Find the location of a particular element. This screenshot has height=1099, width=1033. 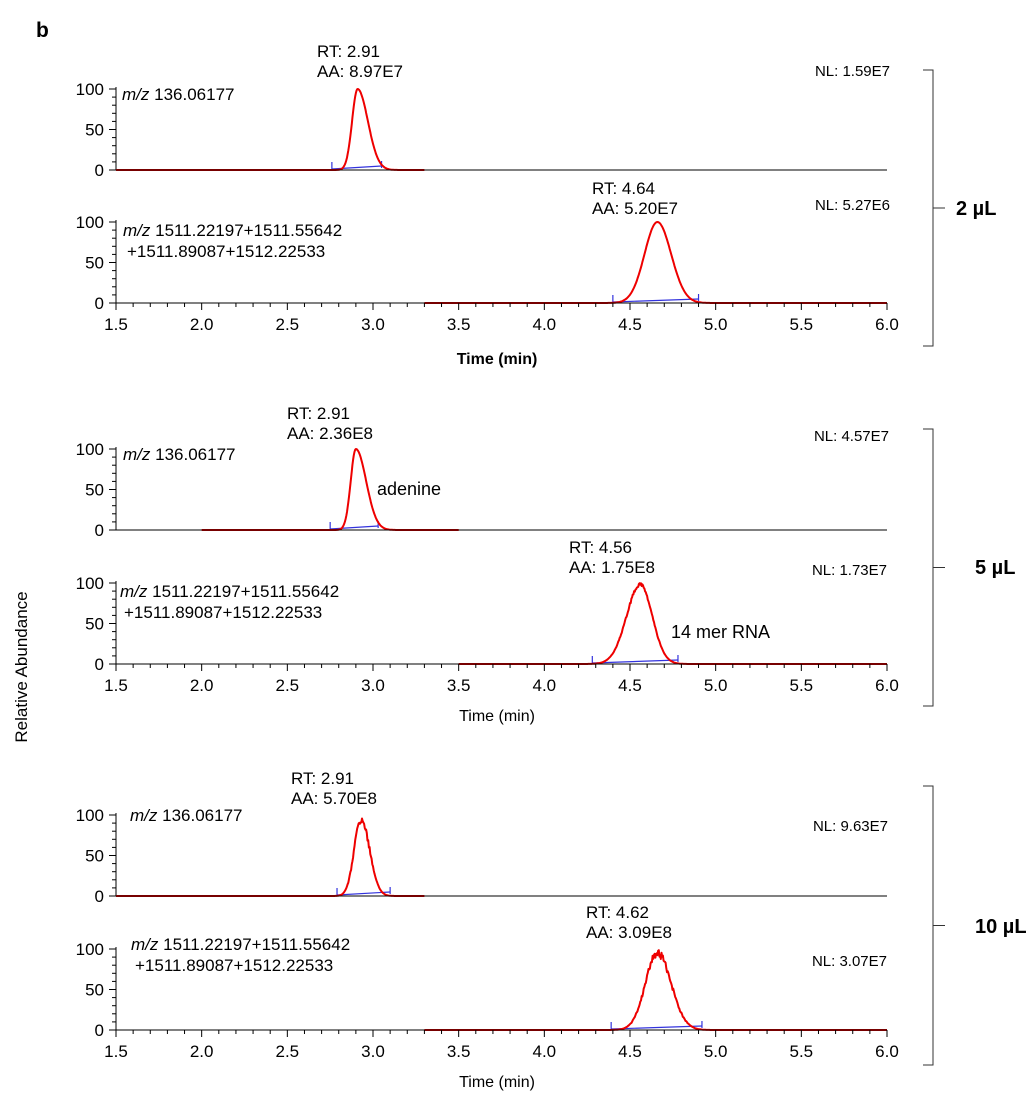

normalization-level: NL: 1.59E7 is located at coordinates (852, 71).